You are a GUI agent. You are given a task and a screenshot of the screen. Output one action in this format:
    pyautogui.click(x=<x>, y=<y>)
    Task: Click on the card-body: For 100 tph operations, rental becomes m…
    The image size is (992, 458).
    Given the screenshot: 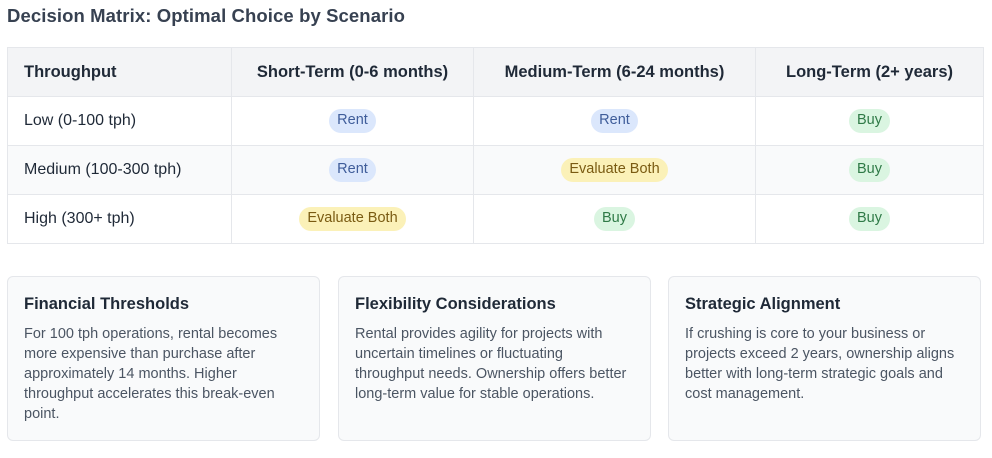 What is the action you would take?
    pyautogui.click(x=151, y=374)
    